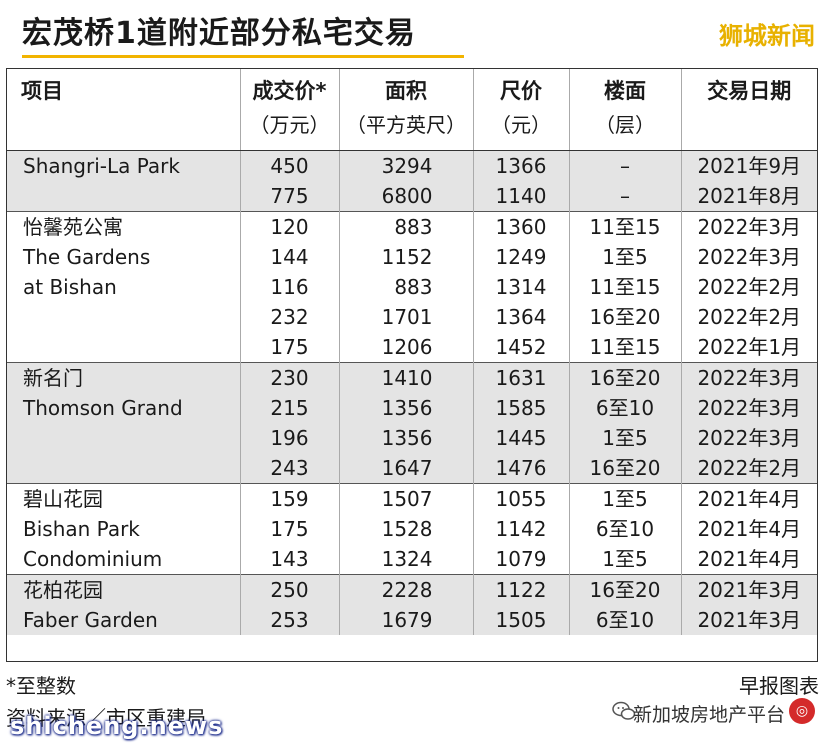  Describe the element at coordinates (520, 438) in the screenshot. I see `cell-psf: 1445` at that location.